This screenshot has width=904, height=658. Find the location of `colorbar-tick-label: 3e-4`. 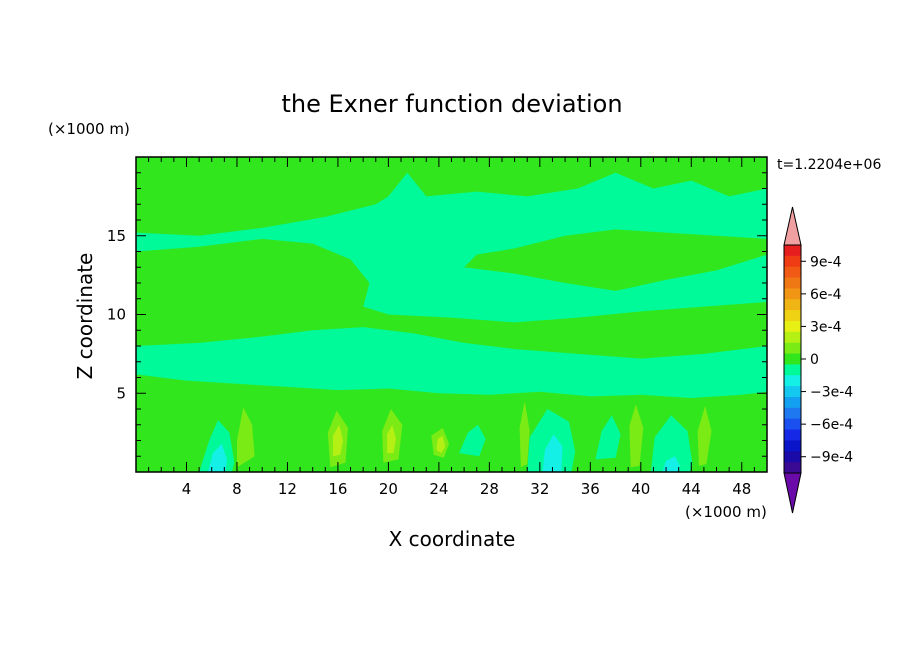

colorbar-tick-label: 3e-4 is located at coordinates (826, 327).